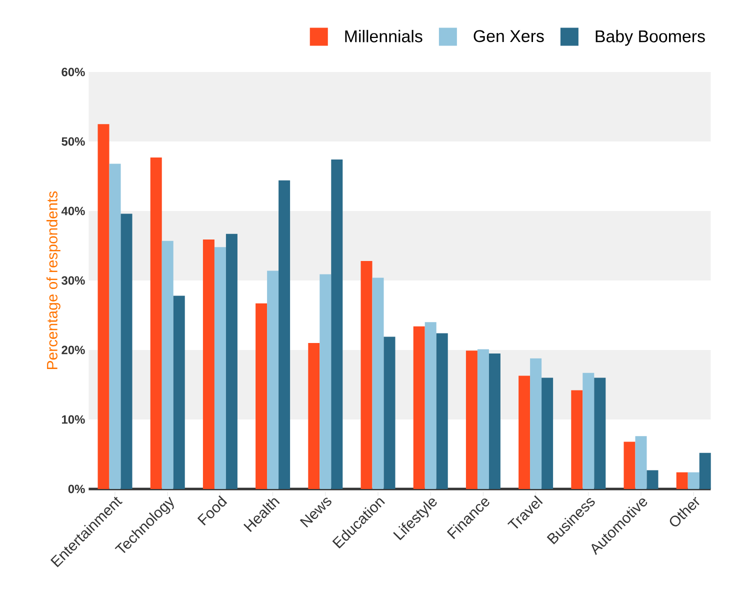 The width and height of the screenshot is (737, 609). Describe the element at coordinates (73, 350) in the screenshot. I see `y-tick-label: 20%` at that location.